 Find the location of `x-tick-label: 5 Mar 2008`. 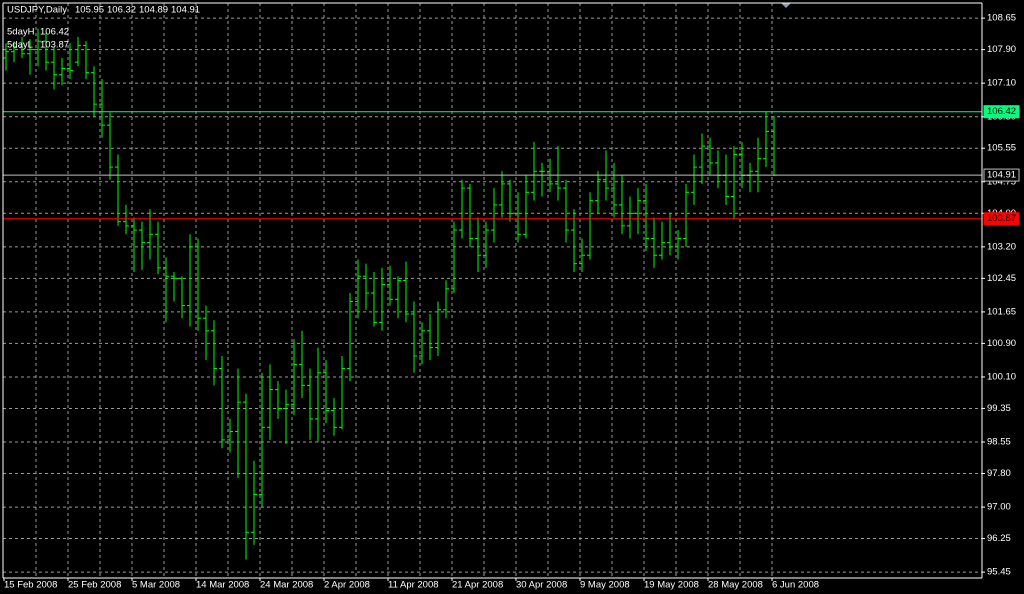

x-tick-label: 5 Mar 2008 is located at coordinates (156, 585).